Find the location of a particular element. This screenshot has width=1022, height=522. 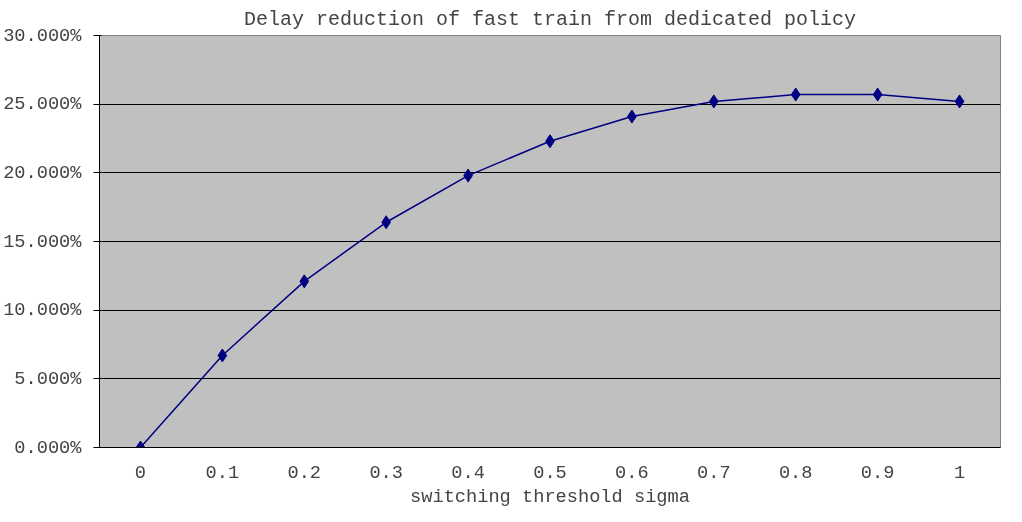

x-tick-label: 0.5 is located at coordinates (550, 472).